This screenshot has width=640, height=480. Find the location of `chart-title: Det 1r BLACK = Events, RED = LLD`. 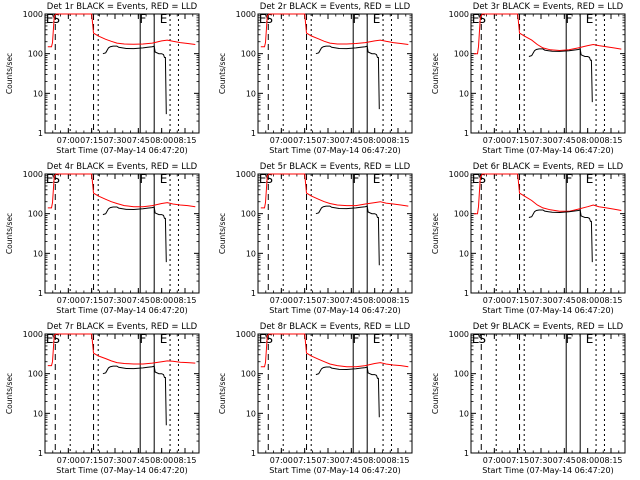

chart-title: Det 1r BLACK = Events, RED = LLD is located at coordinates (122, 7).